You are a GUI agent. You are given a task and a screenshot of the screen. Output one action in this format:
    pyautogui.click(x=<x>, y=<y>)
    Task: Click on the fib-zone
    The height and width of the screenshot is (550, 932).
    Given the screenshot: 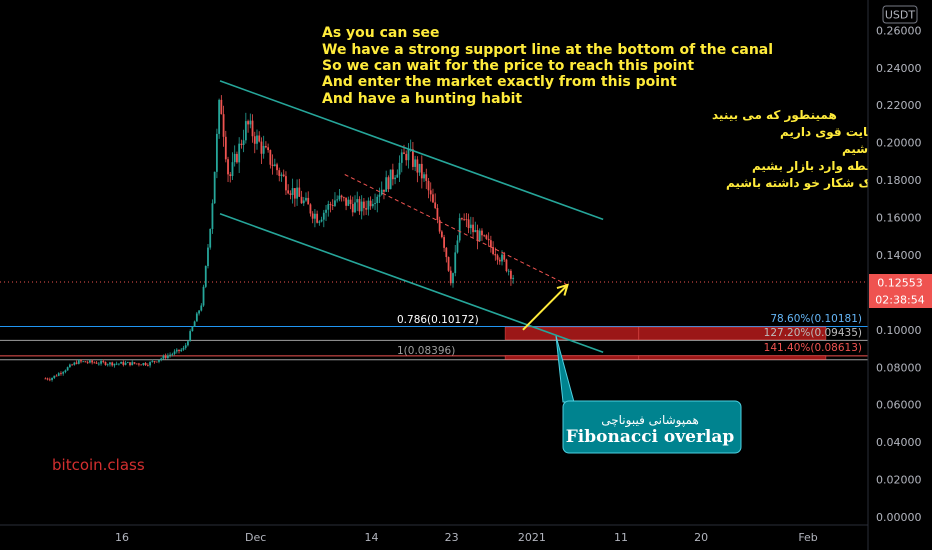 What is the action you would take?
    pyautogui.click(x=732, y=357)
    